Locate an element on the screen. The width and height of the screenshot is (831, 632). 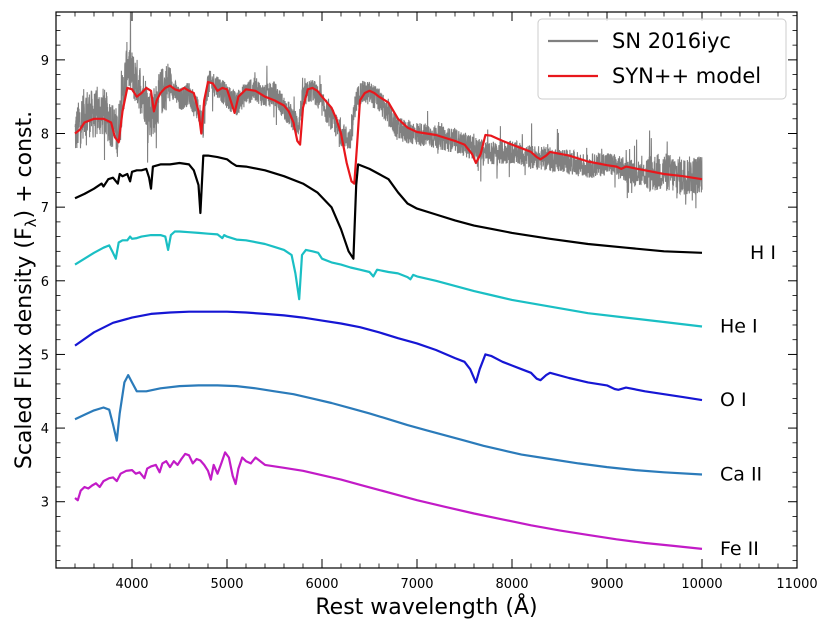
x-axis-title: Rest wavelength (Å) is located at coordinates (426, 606).